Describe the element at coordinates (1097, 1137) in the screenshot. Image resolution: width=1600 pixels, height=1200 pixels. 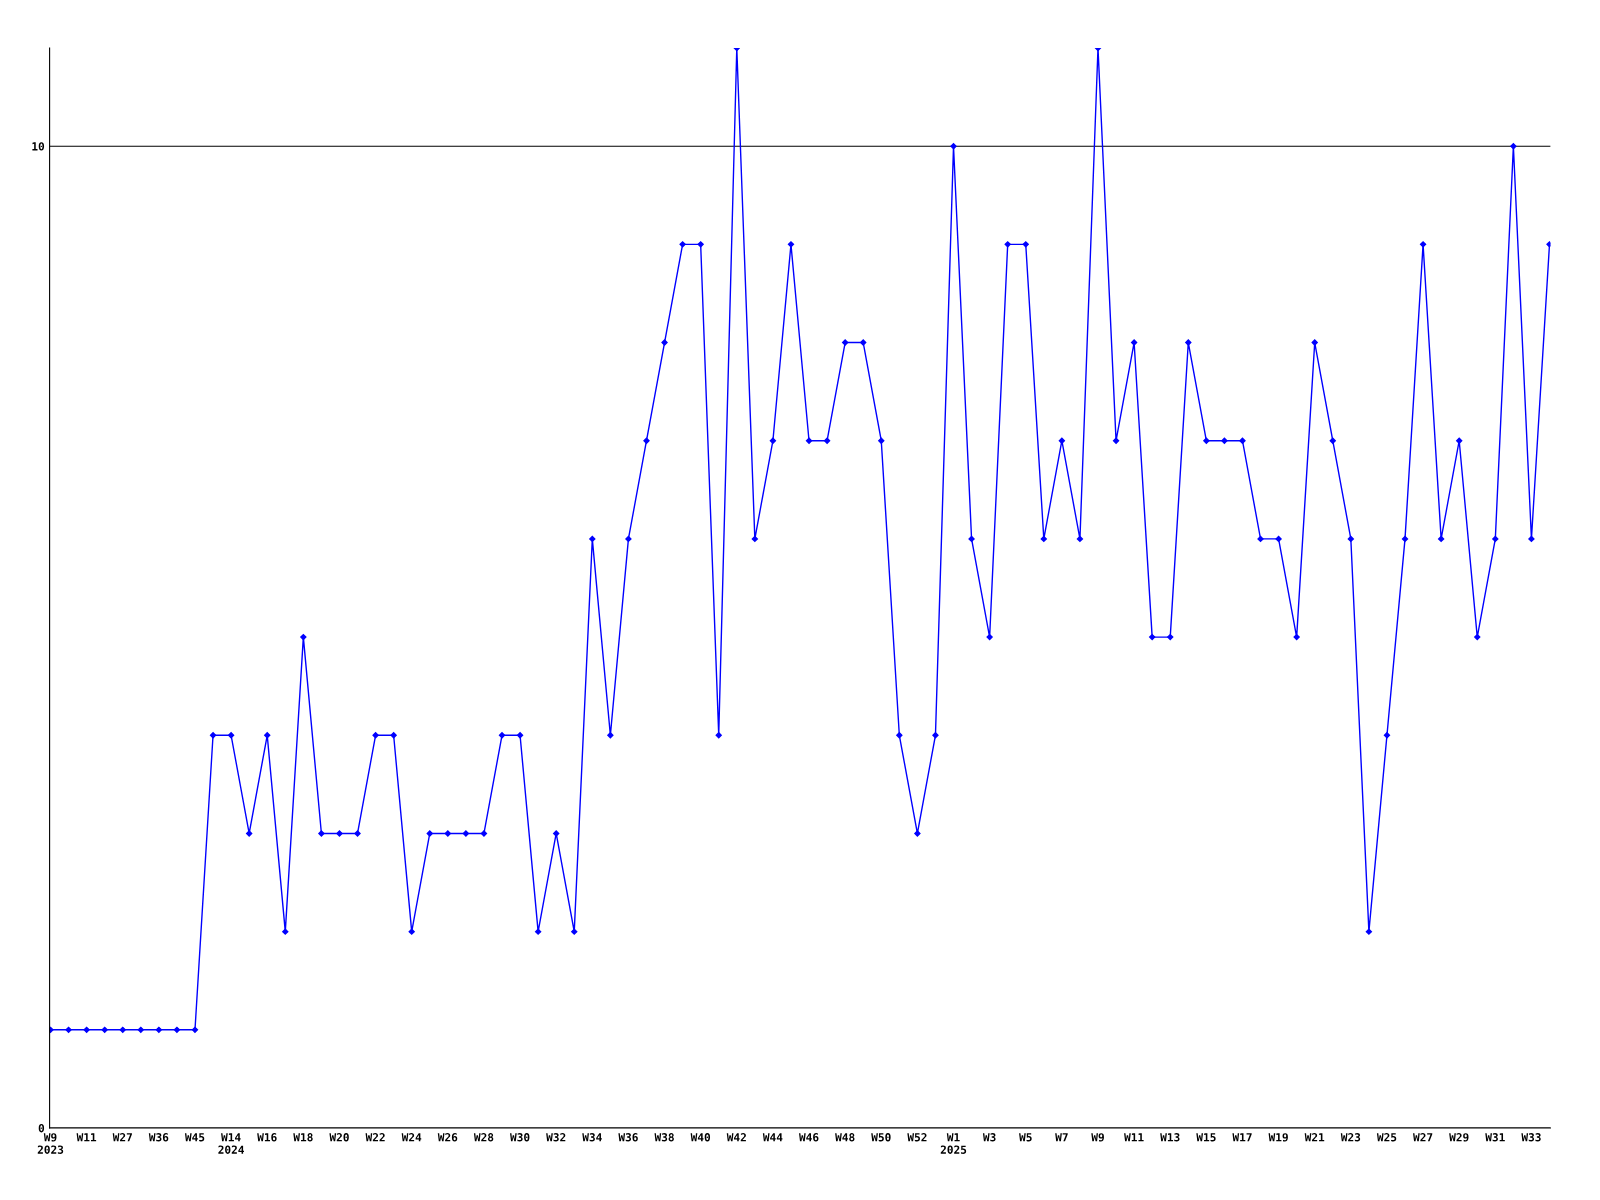
I see `x-tick-label: W9` at that location.